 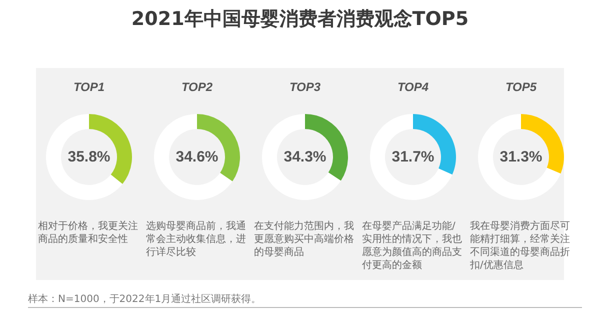 I want to click on chart-title: TOP4, so click(x=413, y=87).